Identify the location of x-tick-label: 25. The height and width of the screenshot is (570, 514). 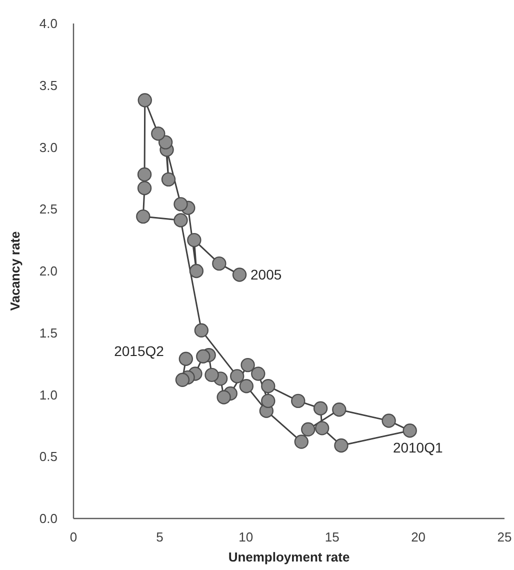
(504, 537).